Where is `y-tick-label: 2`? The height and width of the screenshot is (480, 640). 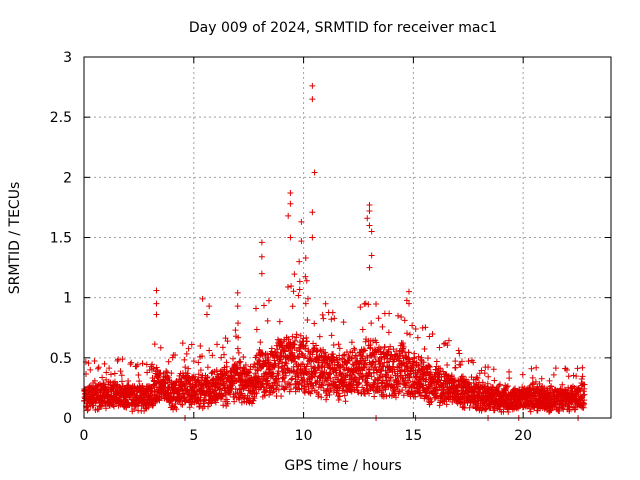 y-tick-label: 2 is located at coordinates (67, 178).